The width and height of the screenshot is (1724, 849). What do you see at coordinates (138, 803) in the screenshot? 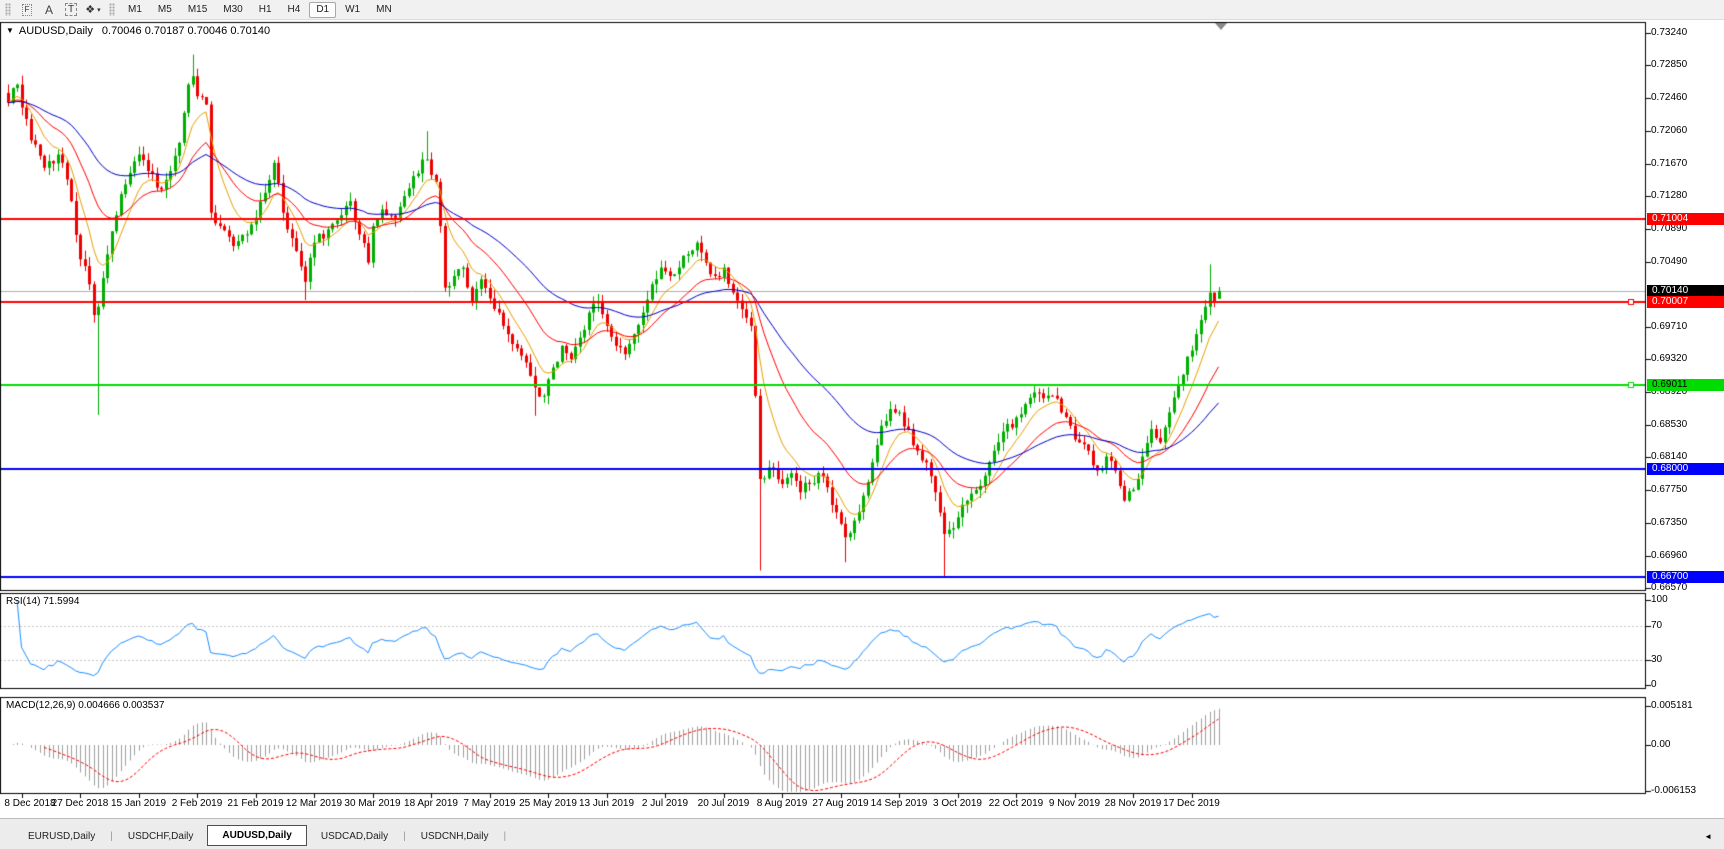
I see `date-axis-label: 15 Jan 2019` at bounding box center [138, 803].